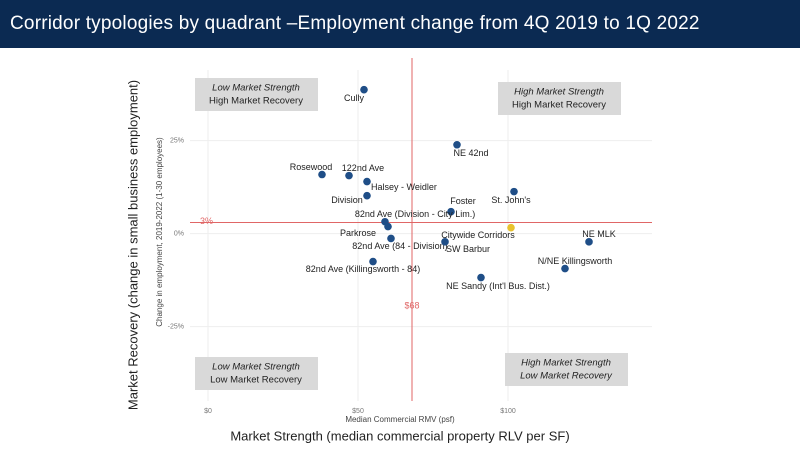  I want to click on y-tick-label: 25%, so click(177, 141).